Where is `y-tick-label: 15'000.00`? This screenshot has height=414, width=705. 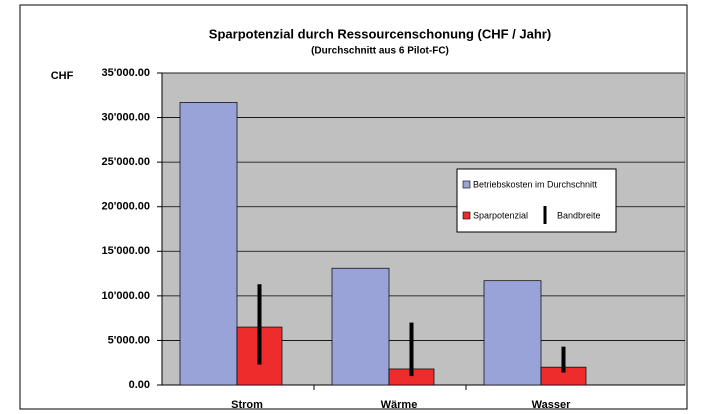 y-tick-label: 15'000.00 is located at coordinates (126, 251).